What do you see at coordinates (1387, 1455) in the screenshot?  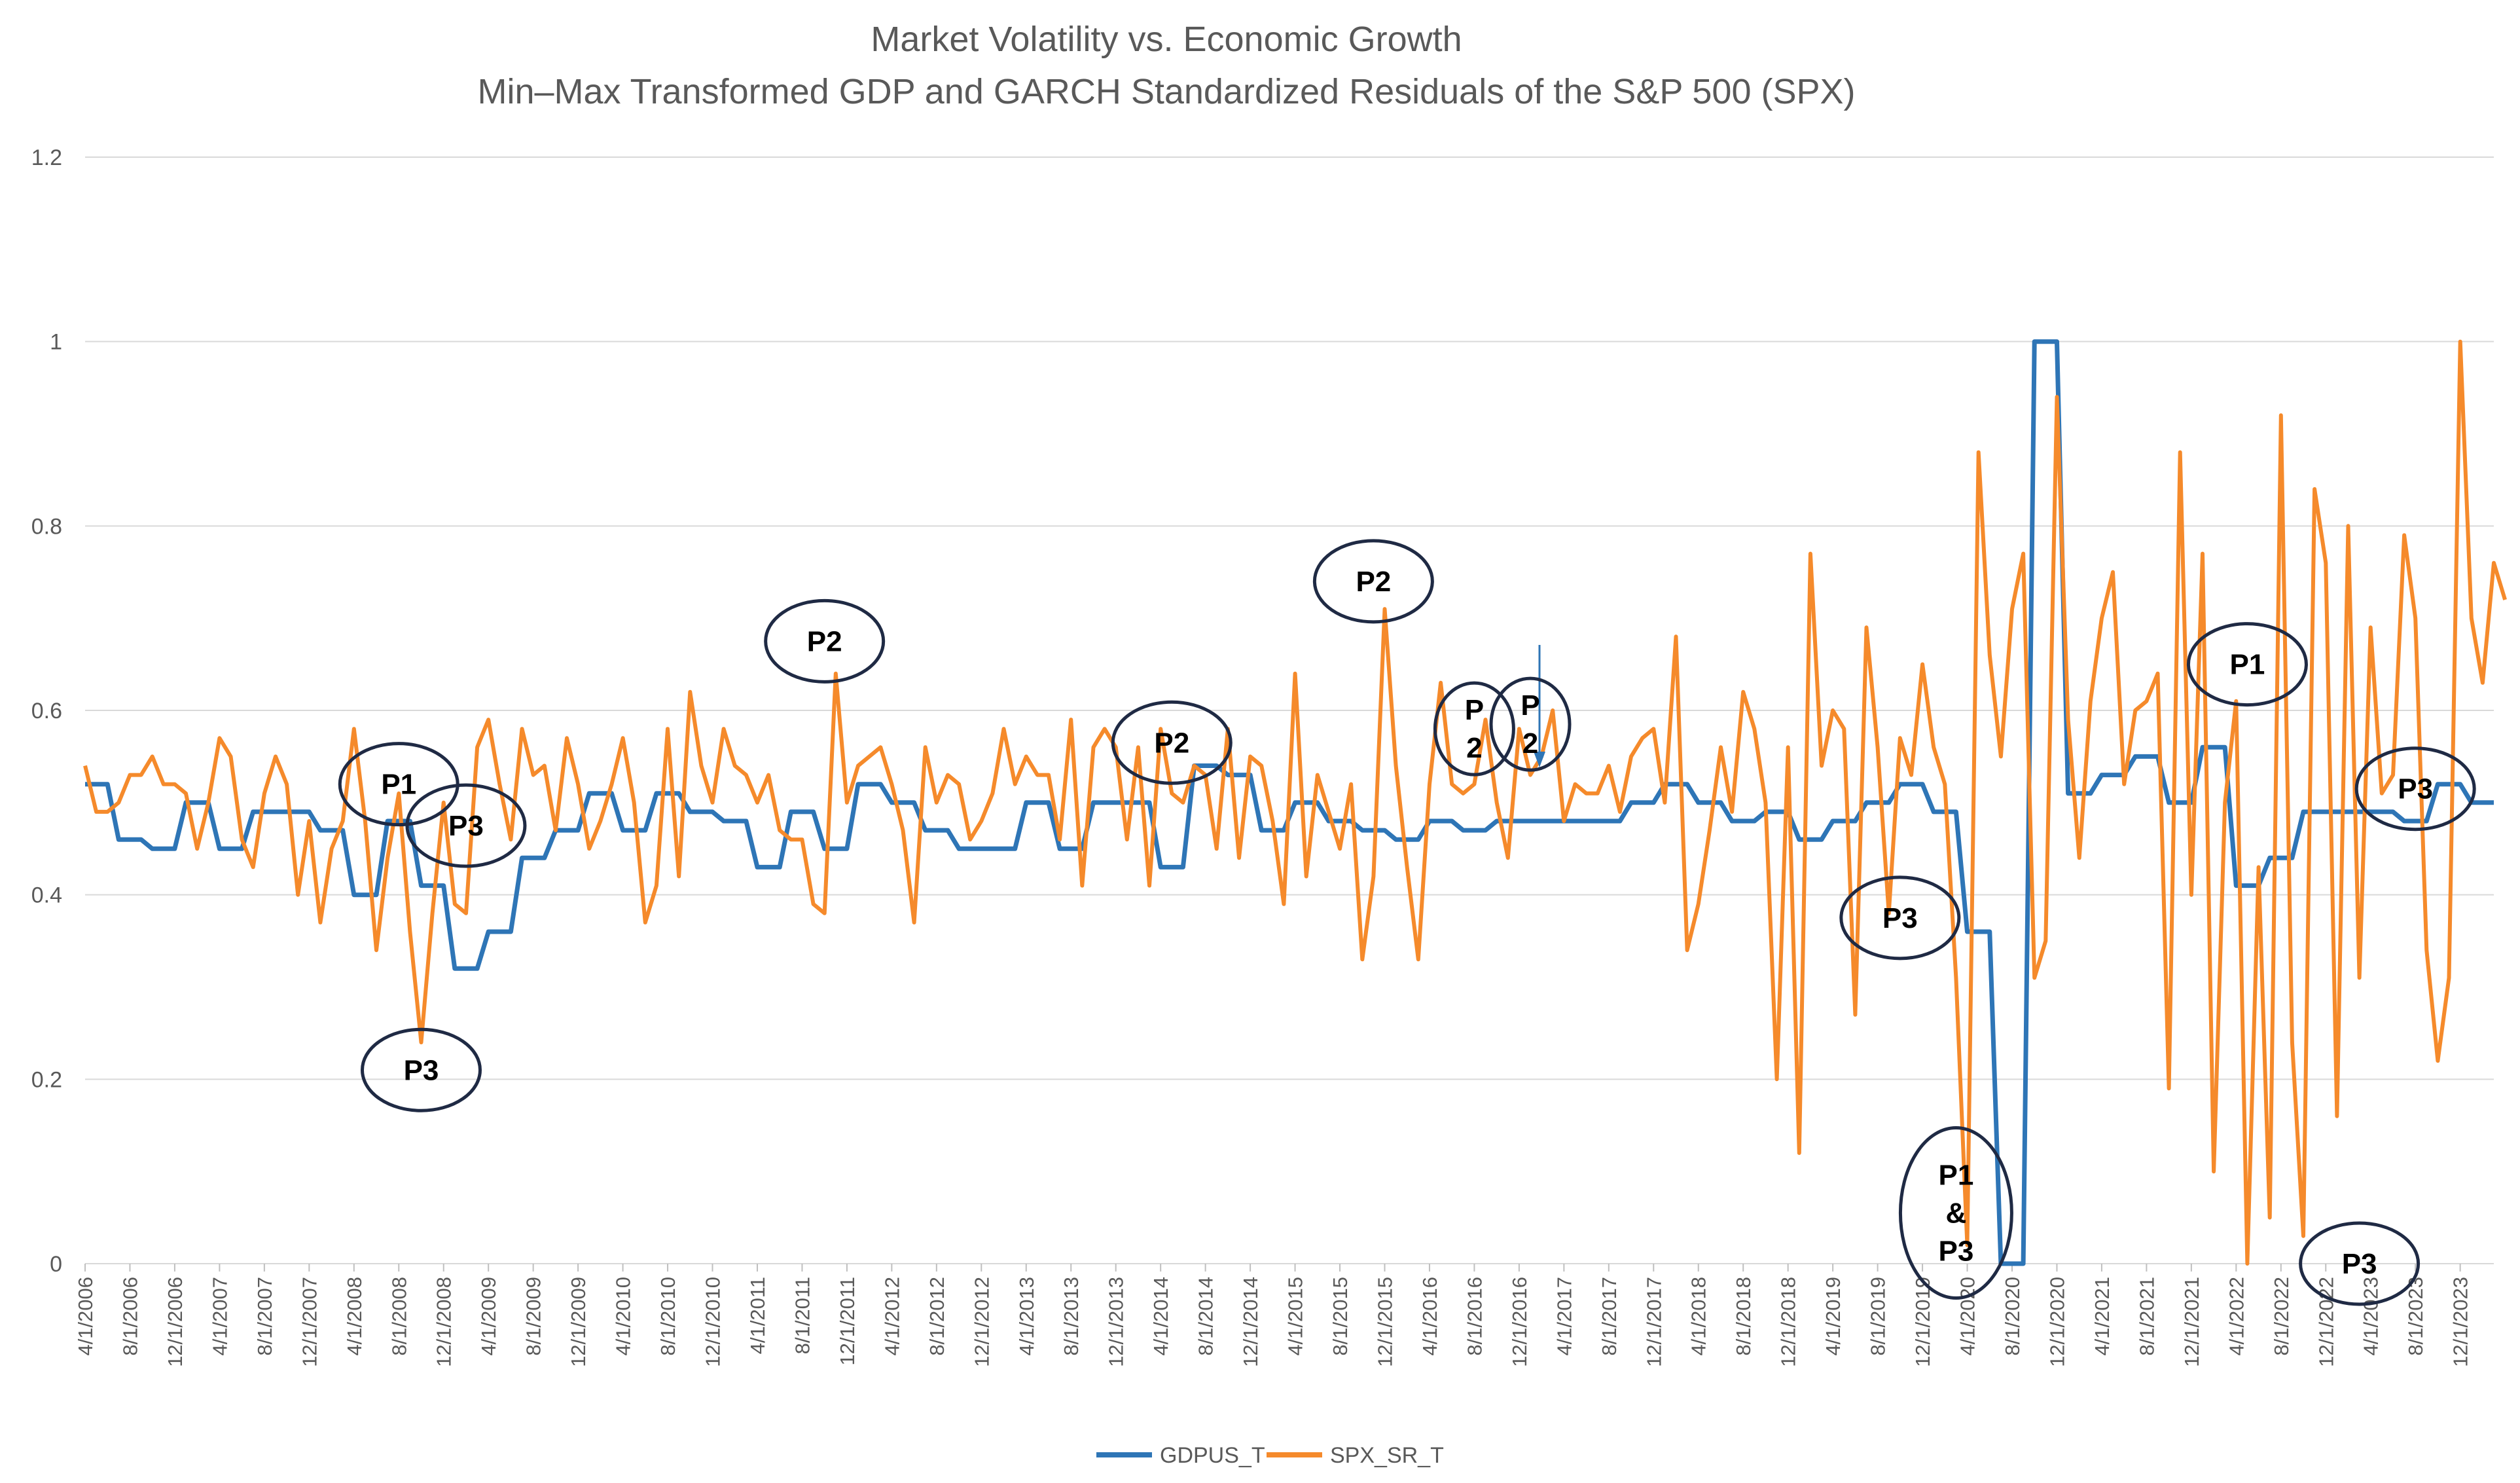 I see `legend-label-spx: SPX_SR_T` at bounding box center [1387, 1455].